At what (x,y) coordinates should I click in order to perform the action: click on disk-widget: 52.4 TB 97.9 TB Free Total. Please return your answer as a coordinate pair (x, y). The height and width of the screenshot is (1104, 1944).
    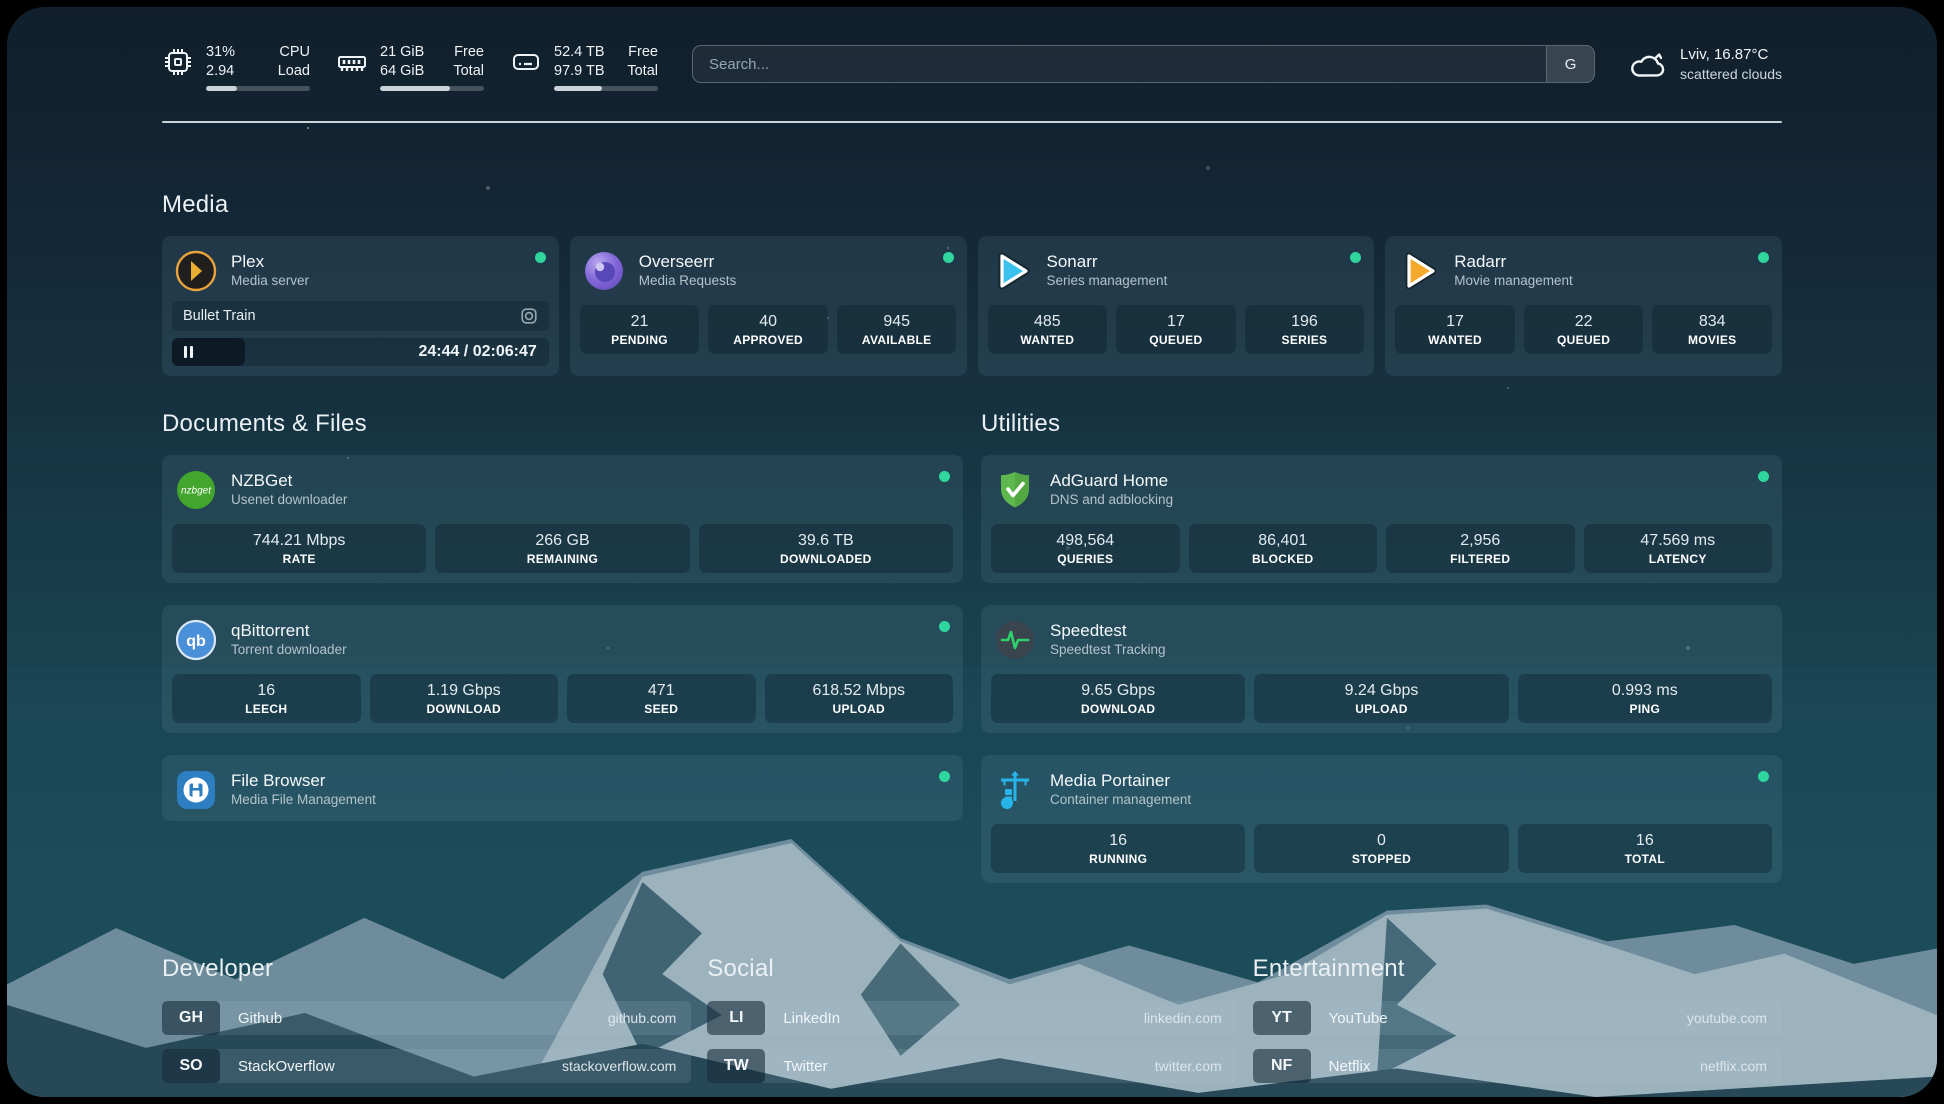
    Looking at the image, I should click on (584, 67).